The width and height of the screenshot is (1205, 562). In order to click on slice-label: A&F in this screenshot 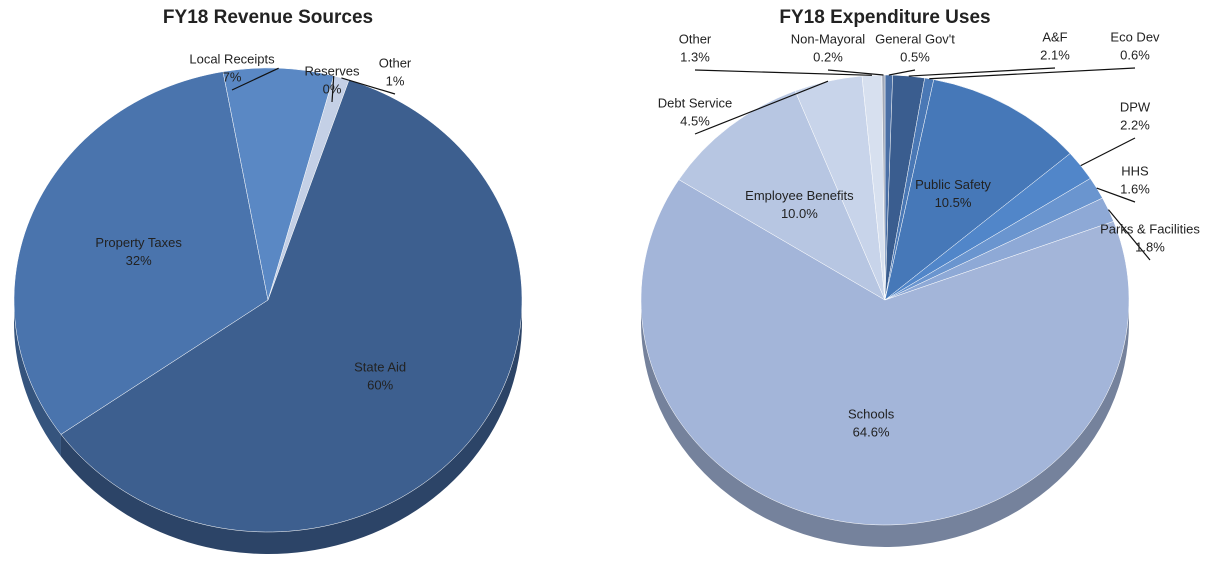, I will do `click(1054, 36)`.